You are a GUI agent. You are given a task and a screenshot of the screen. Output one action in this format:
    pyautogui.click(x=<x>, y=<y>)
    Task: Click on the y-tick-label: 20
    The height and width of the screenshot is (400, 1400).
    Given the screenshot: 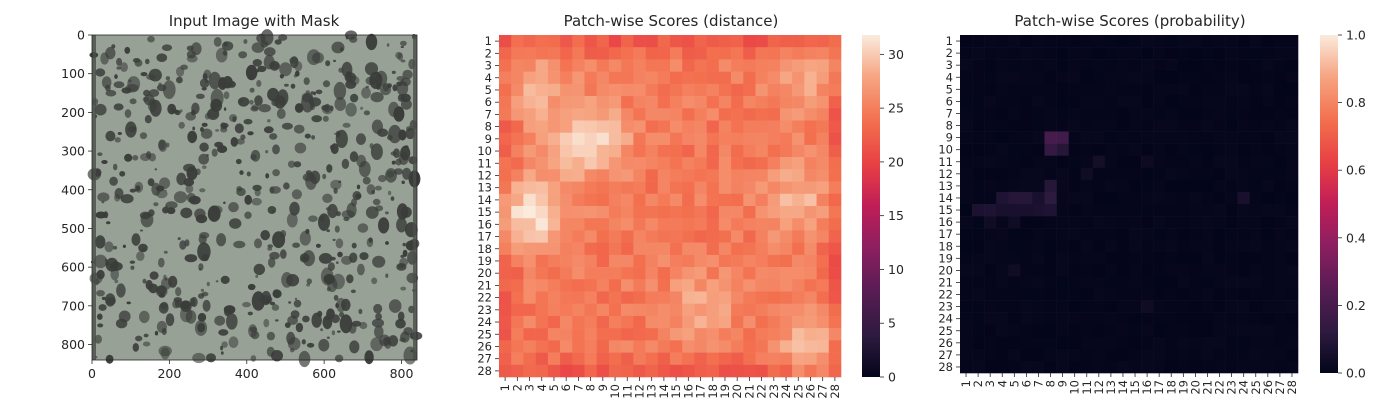 What is the action you would take?
    pyautogui.click(x=484, y=273)
    